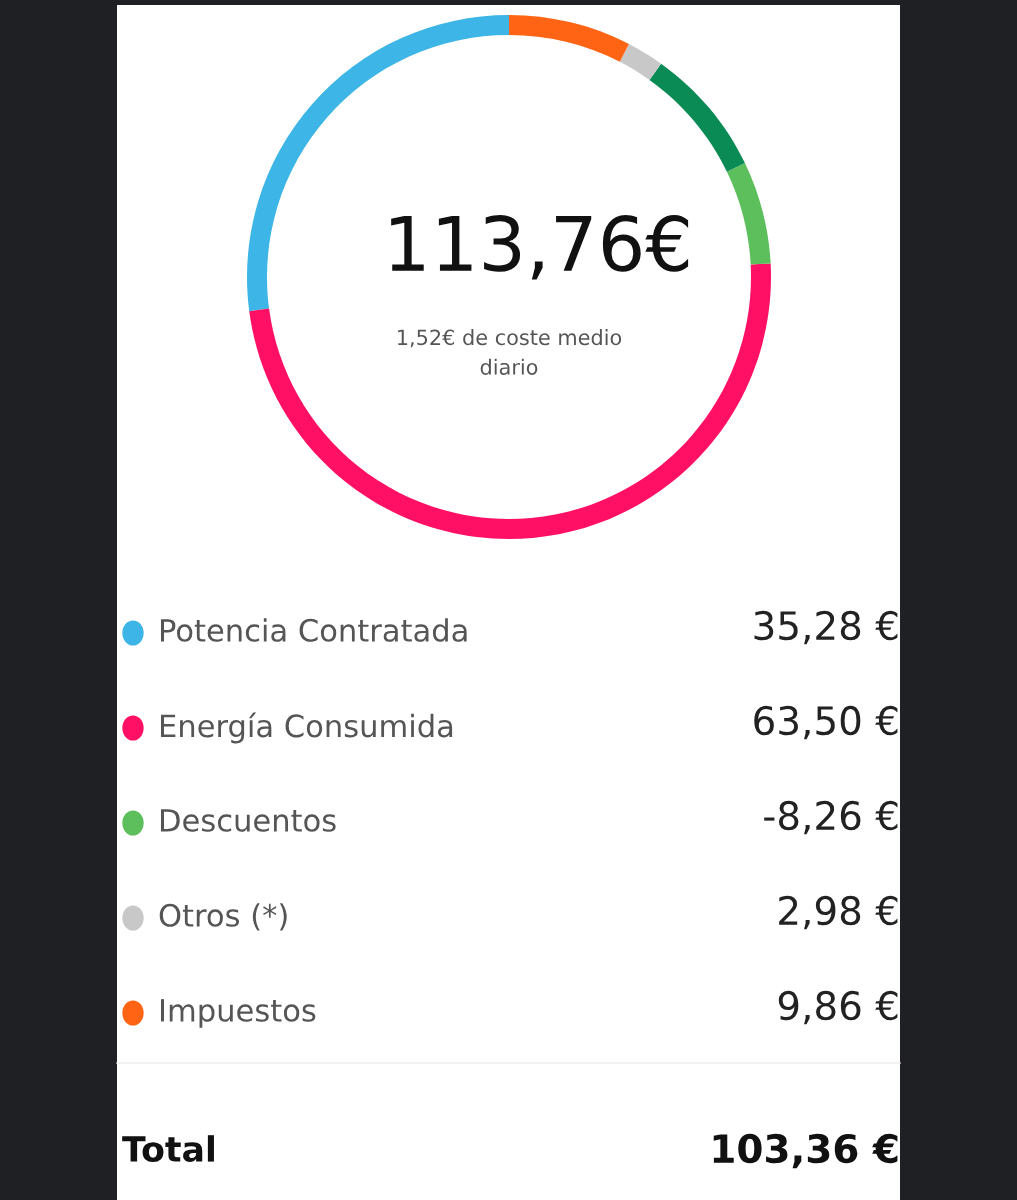 The image size is (1017, 1200). Describe the element at coordinates (805, 1151) in the screenshot. I see `text: 103,36 €` at that location.